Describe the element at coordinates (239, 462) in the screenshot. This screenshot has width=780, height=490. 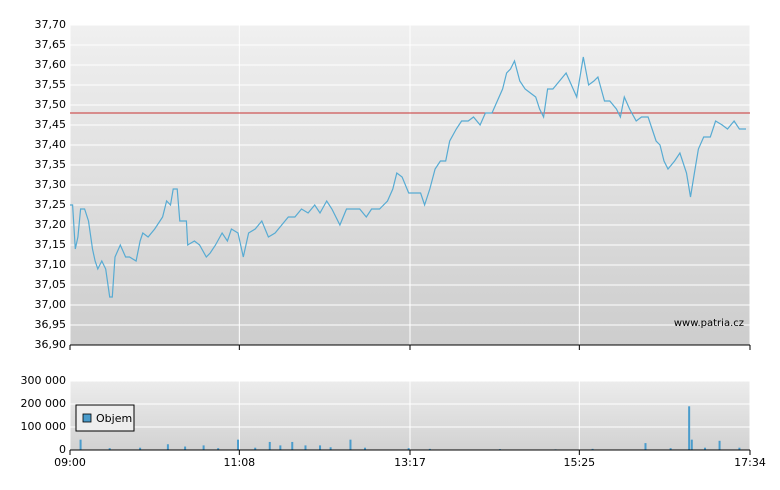
I see `x-tick-label: 11:08` at that location.